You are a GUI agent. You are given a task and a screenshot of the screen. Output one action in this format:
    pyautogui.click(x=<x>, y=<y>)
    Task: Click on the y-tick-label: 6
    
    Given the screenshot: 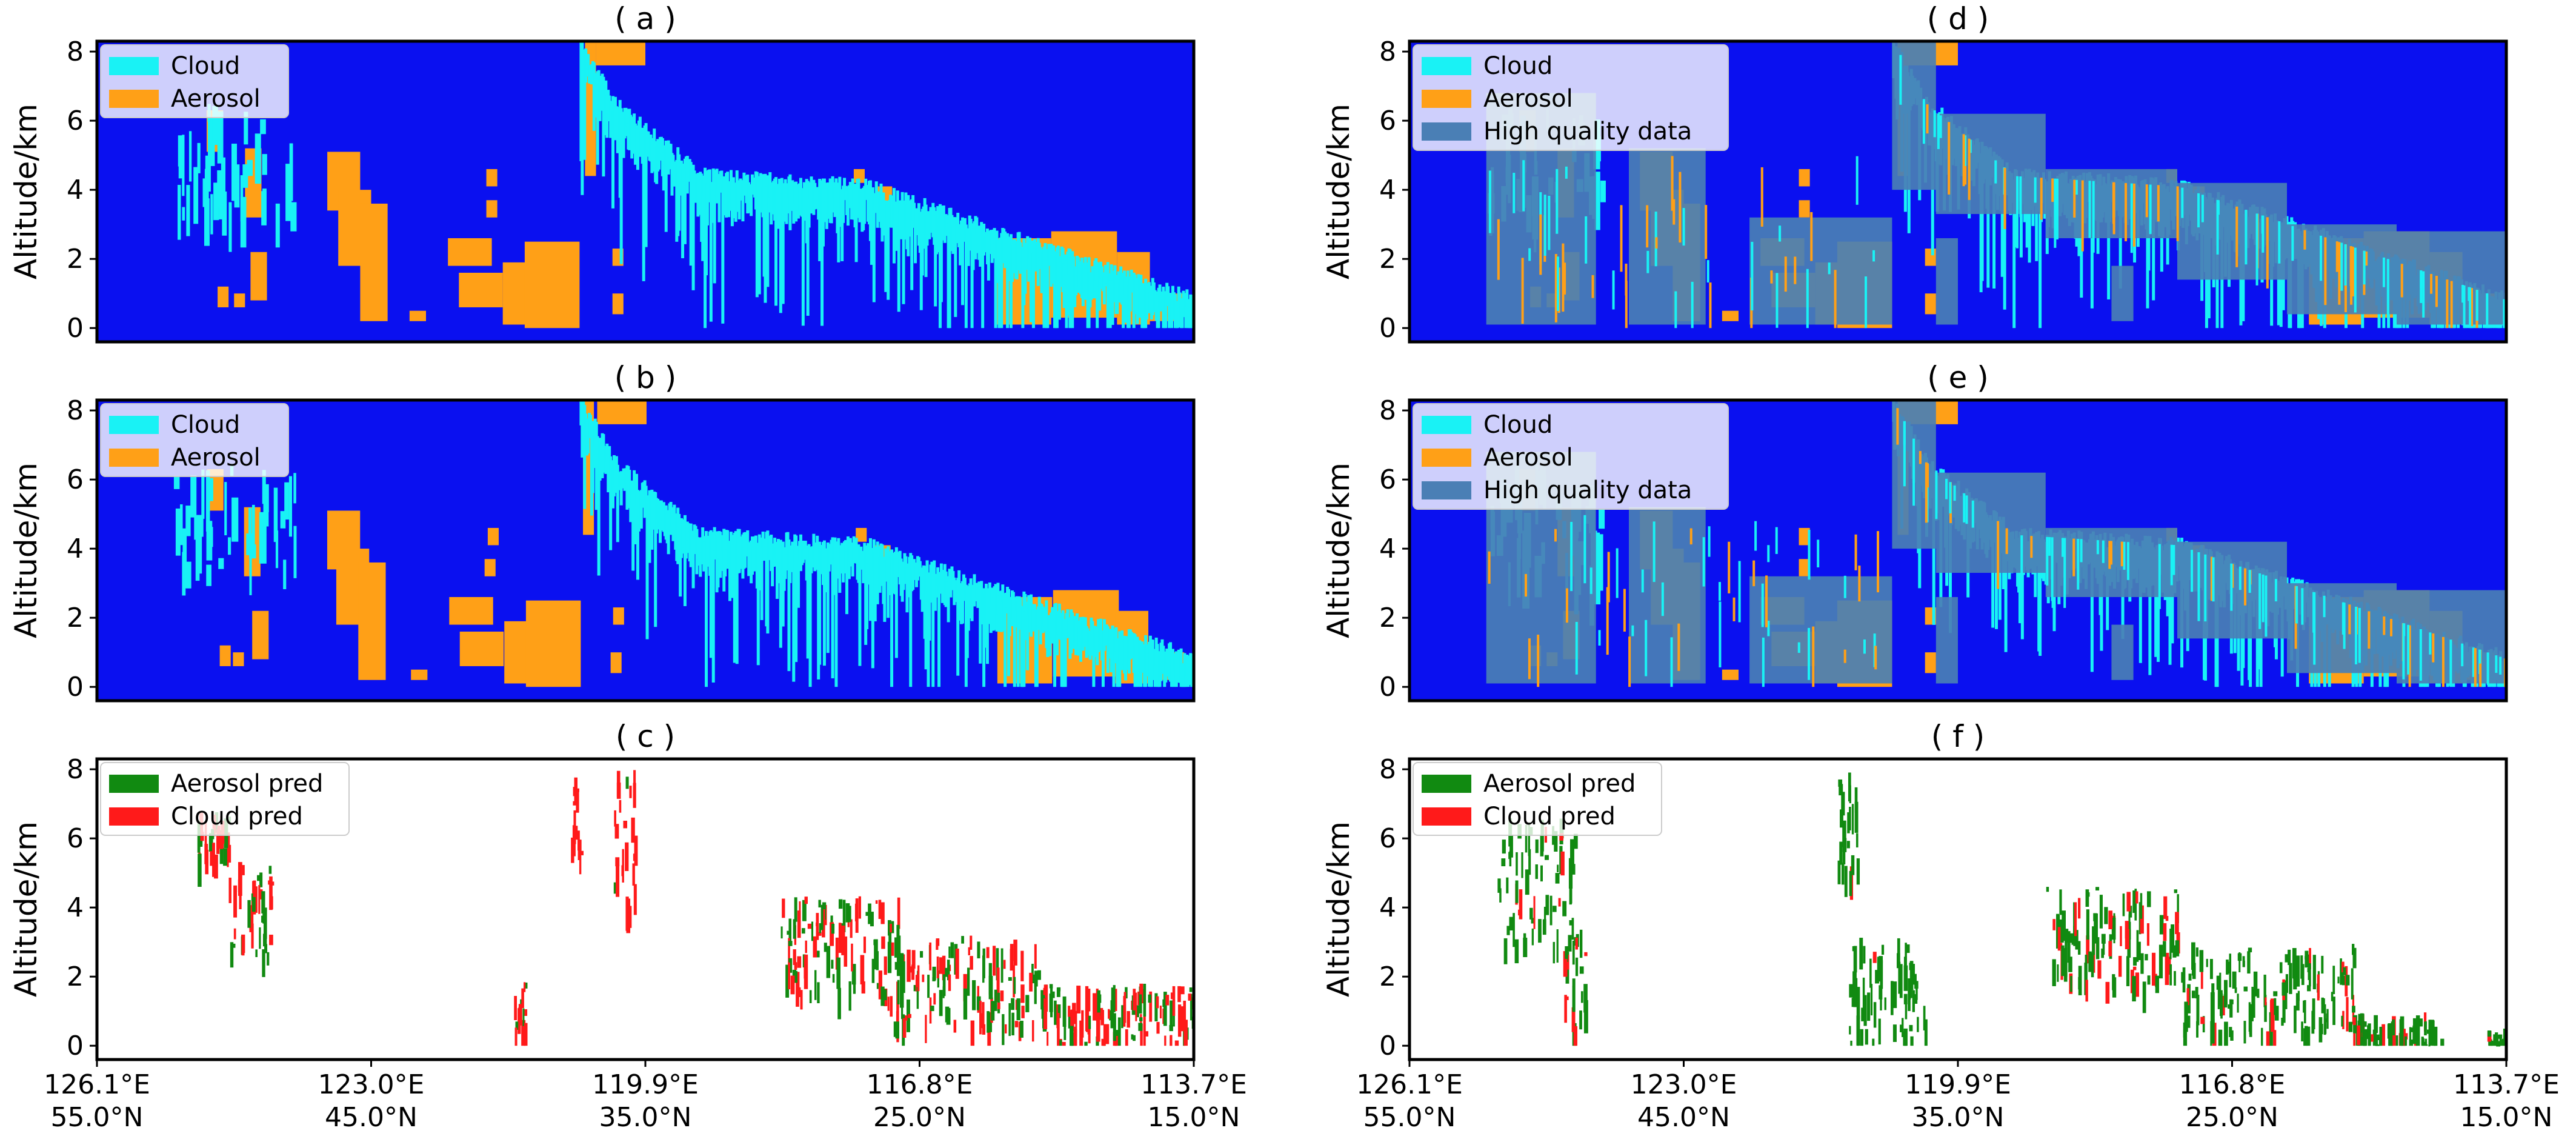 What is the action you would take?
    pyautogui.click(x=1387, y=838)
    